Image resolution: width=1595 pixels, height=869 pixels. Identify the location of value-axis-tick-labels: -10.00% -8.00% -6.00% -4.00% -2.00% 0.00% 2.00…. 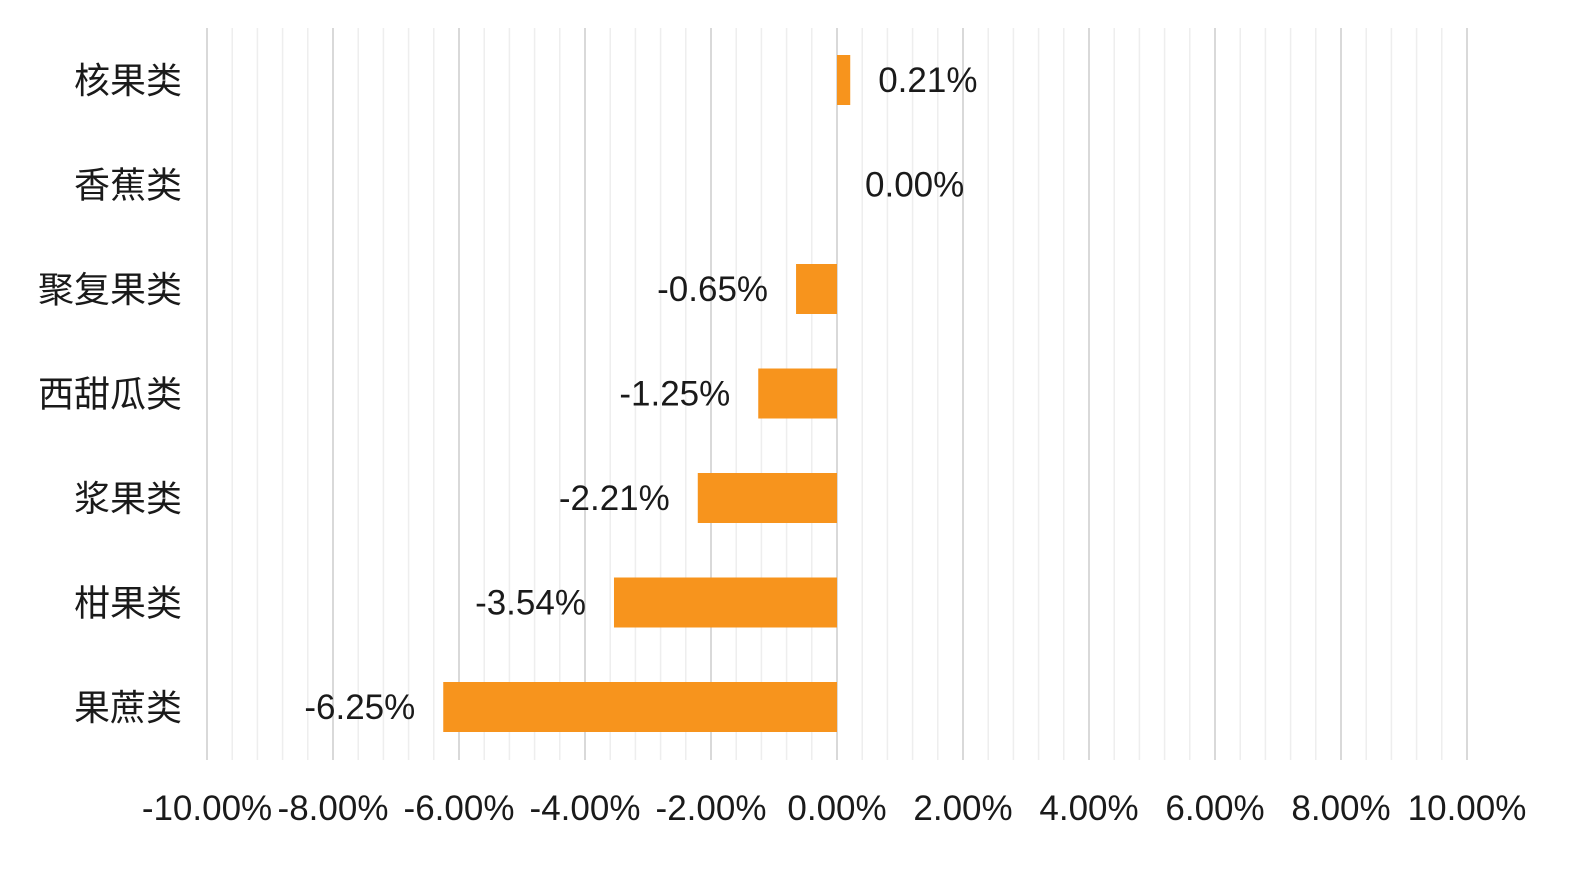
(834, 808).